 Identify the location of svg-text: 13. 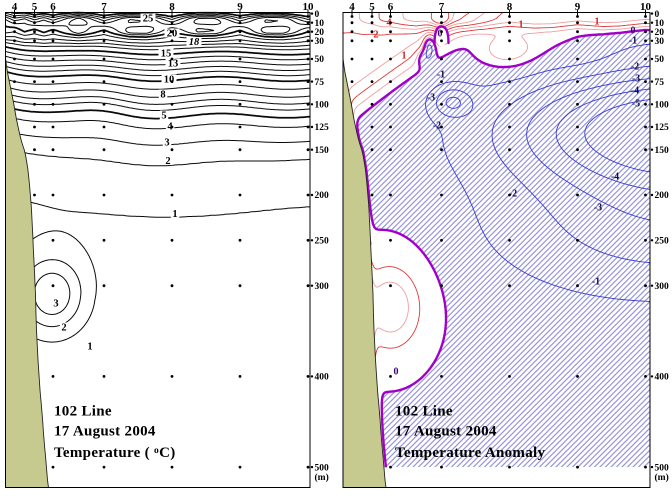
(173, 64).